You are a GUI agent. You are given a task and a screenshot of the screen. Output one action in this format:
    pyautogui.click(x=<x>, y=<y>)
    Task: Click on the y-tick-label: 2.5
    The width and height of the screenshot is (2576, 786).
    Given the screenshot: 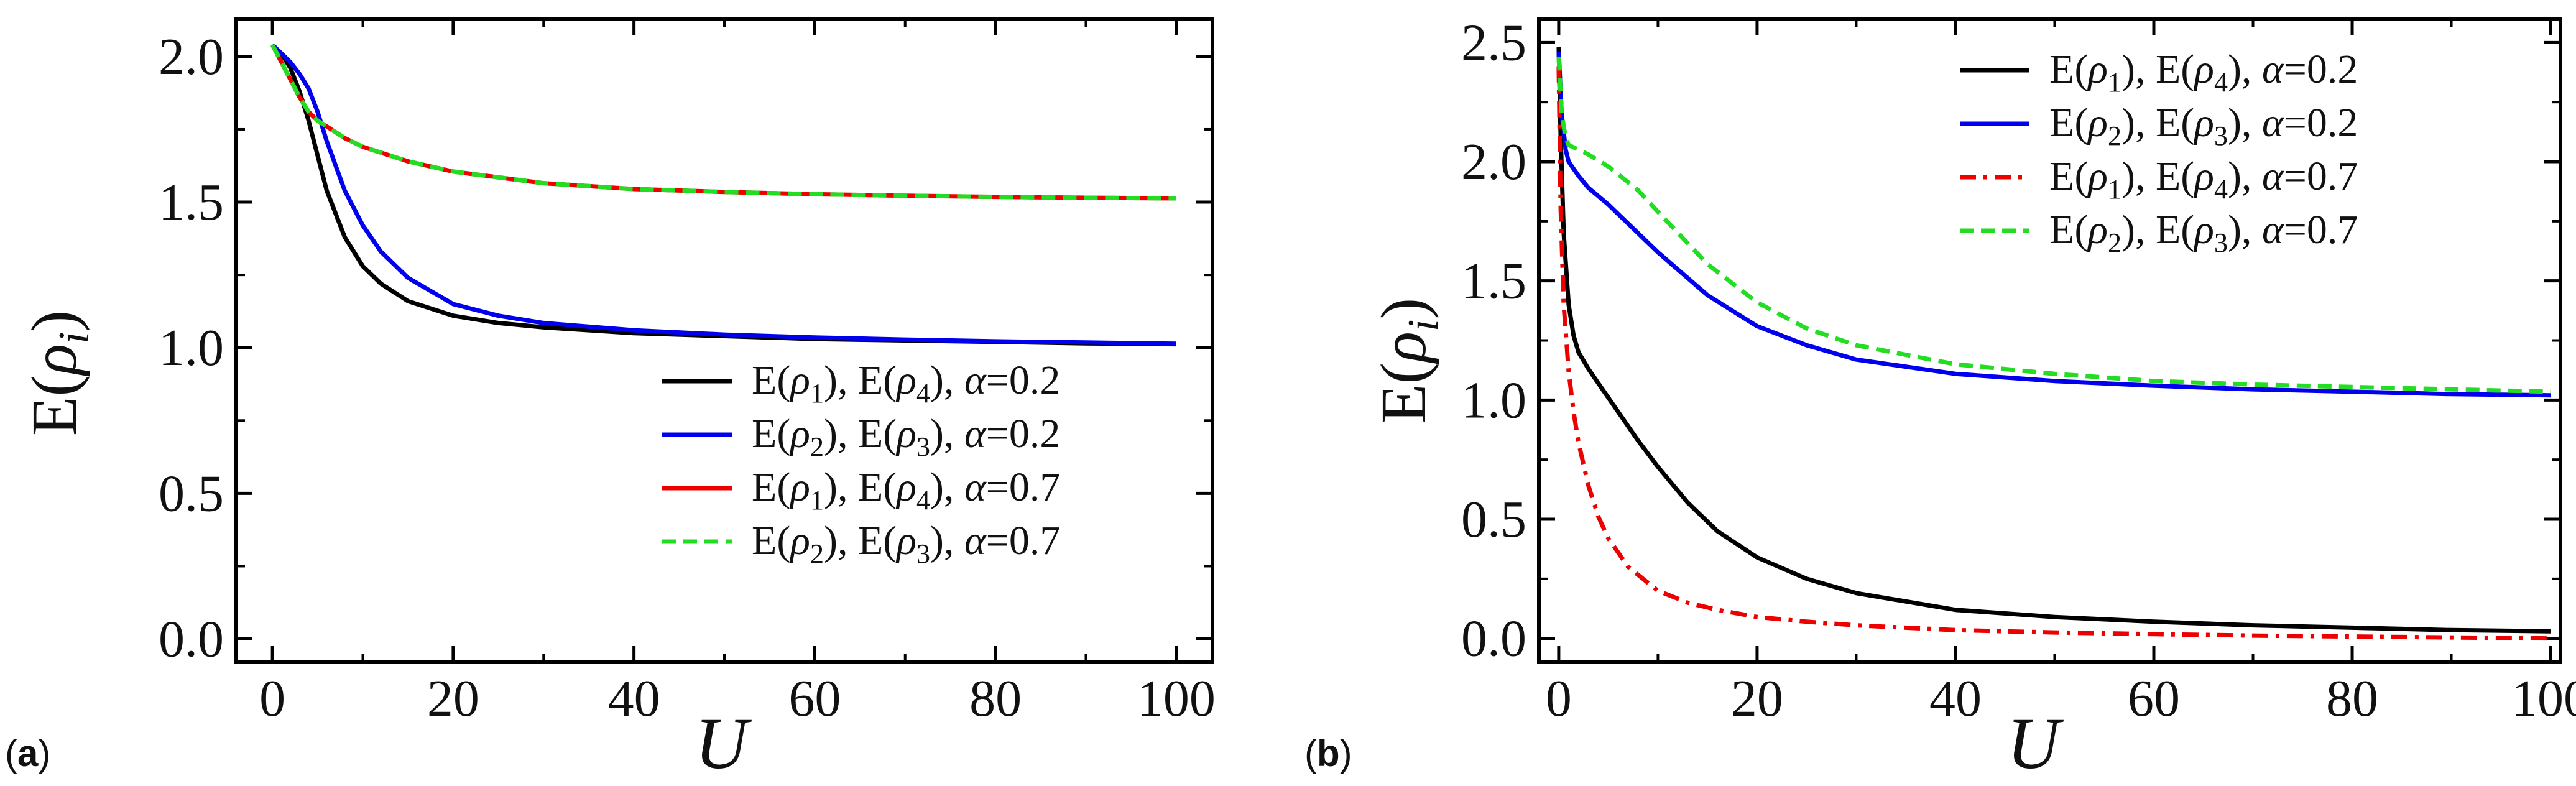 What is the action you would take?
    pyautogui.click(x=1493, y=43)
    